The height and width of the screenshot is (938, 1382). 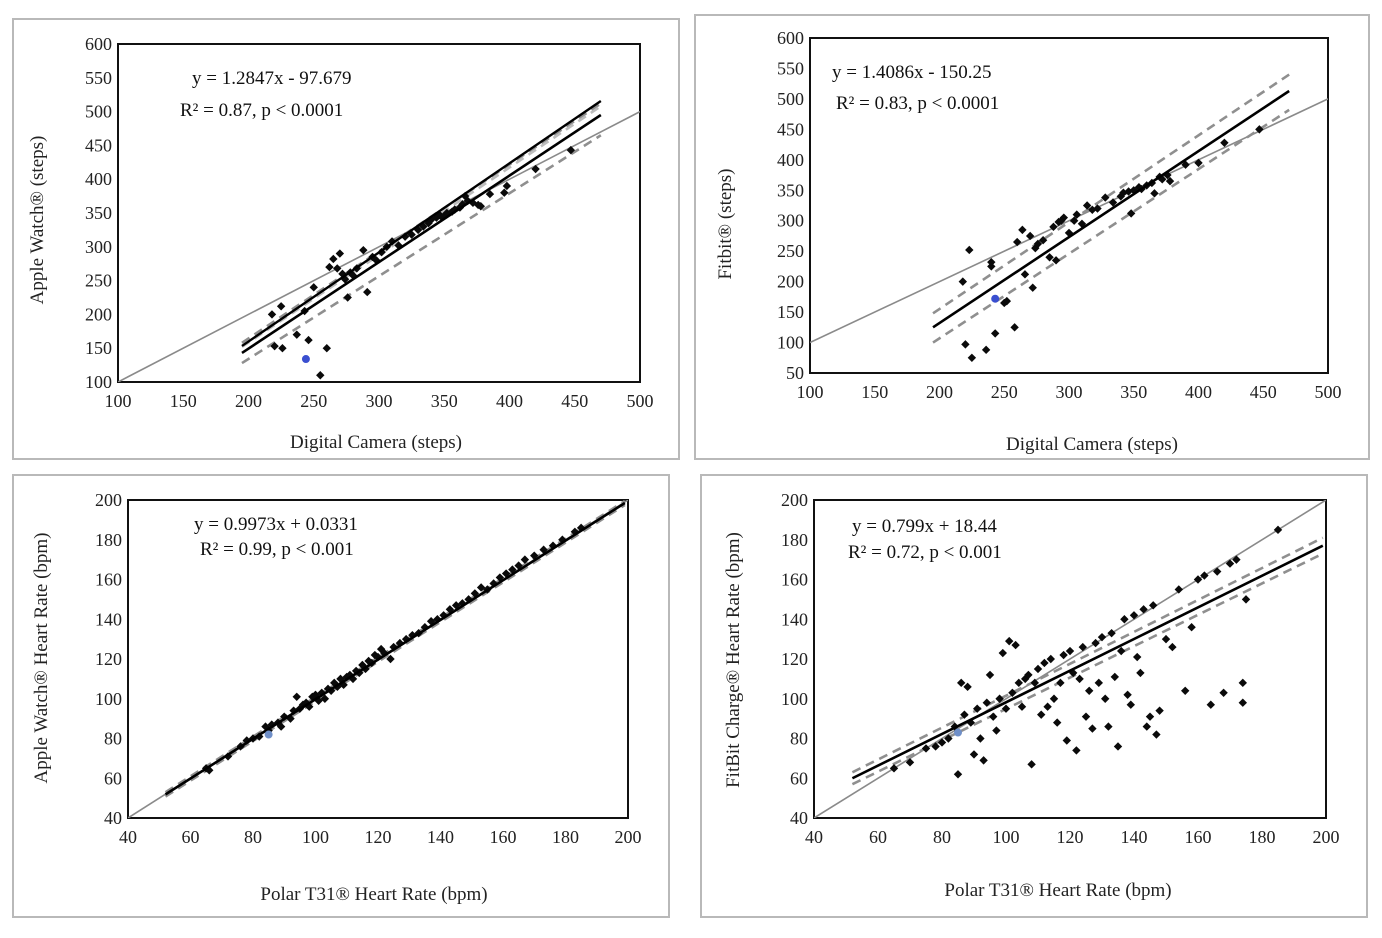 What do you see at coordinates (814, 837) in the screenshot?
I see `x-tick-label: 40` at bounding box center [814, 837].